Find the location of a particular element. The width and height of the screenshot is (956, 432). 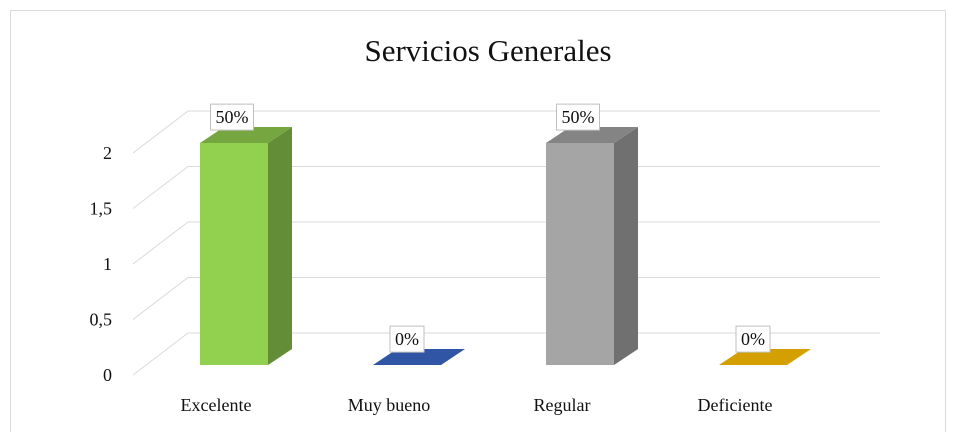

x-tick-label: Deficiente is located at coordinates (735, 405).